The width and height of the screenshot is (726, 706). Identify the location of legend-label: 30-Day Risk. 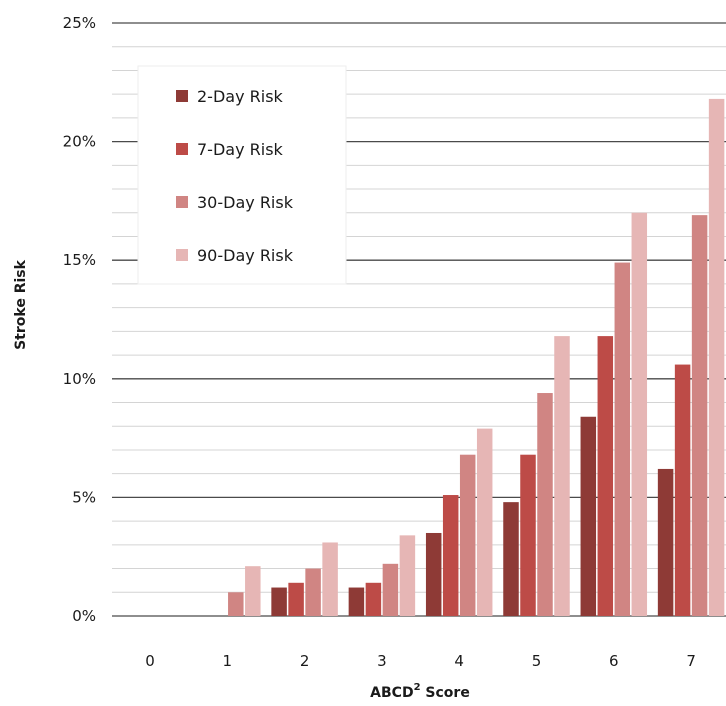
(245, 202).